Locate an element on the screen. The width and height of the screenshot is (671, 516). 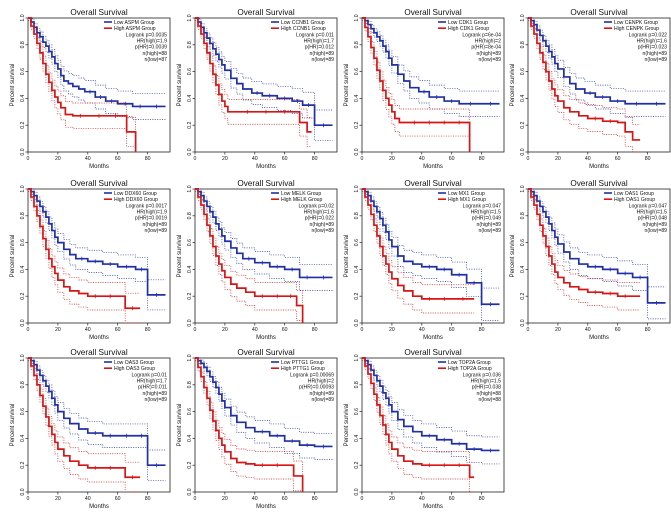
stat-text: p(HR)=0.049 is located at coordinates (486, 219).